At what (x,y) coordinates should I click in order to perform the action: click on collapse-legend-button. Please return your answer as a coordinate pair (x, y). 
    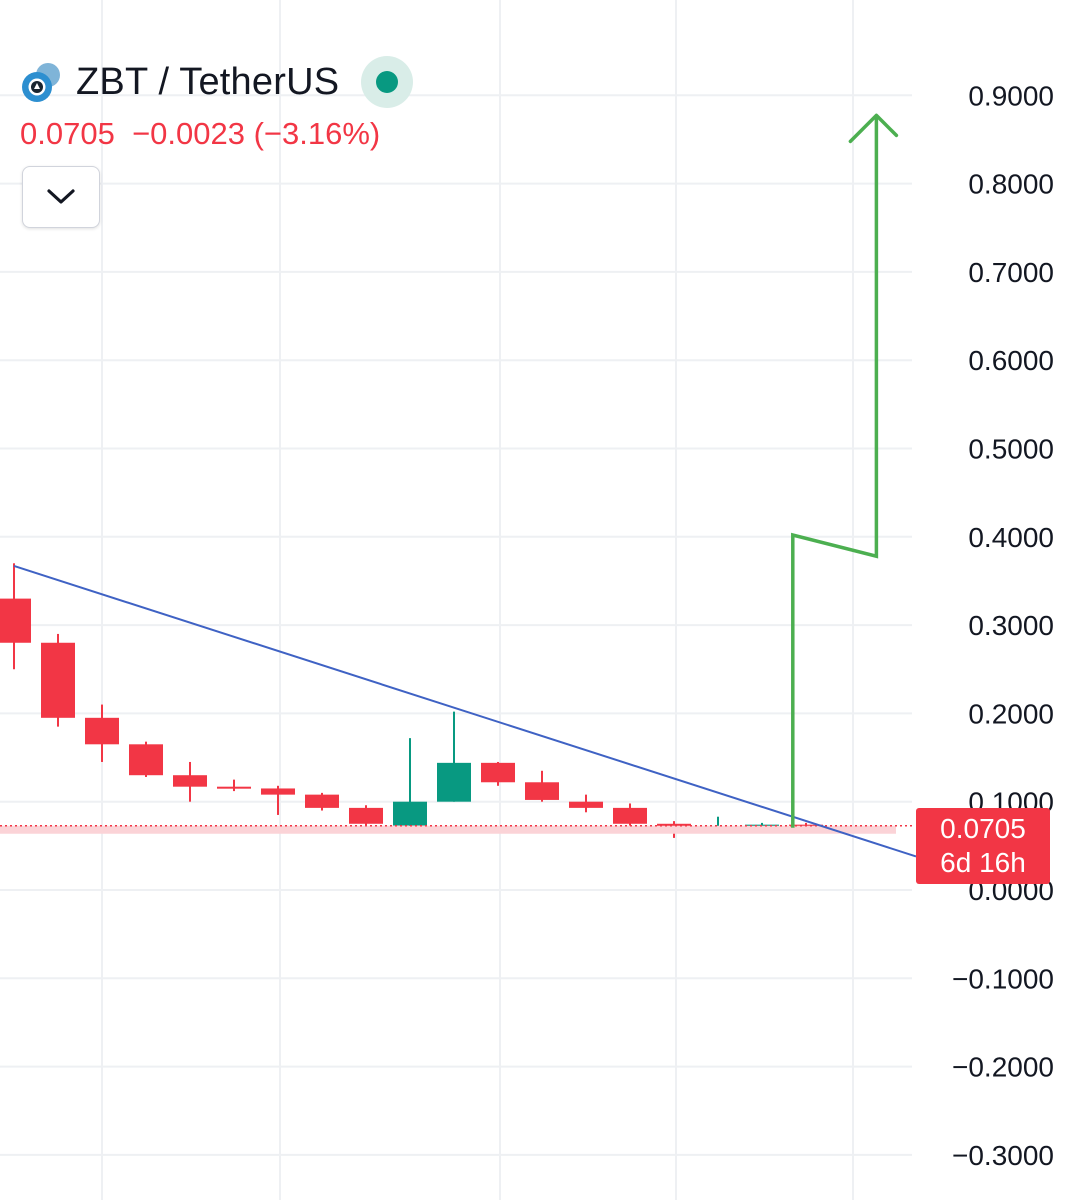
    Looking at the image, I should click on (61, 197).